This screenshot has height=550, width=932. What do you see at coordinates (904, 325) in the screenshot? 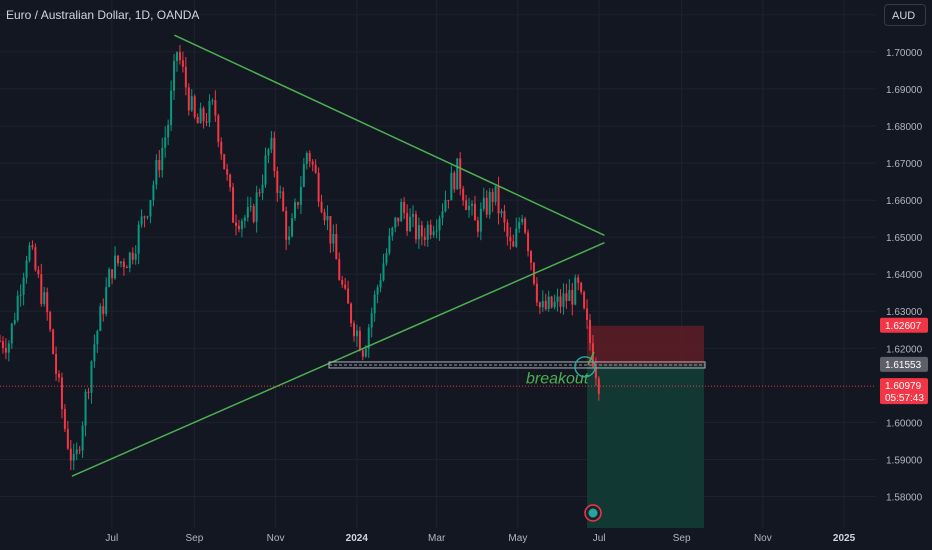
I see `price-badge-stop` at bounding box center [904, 325].